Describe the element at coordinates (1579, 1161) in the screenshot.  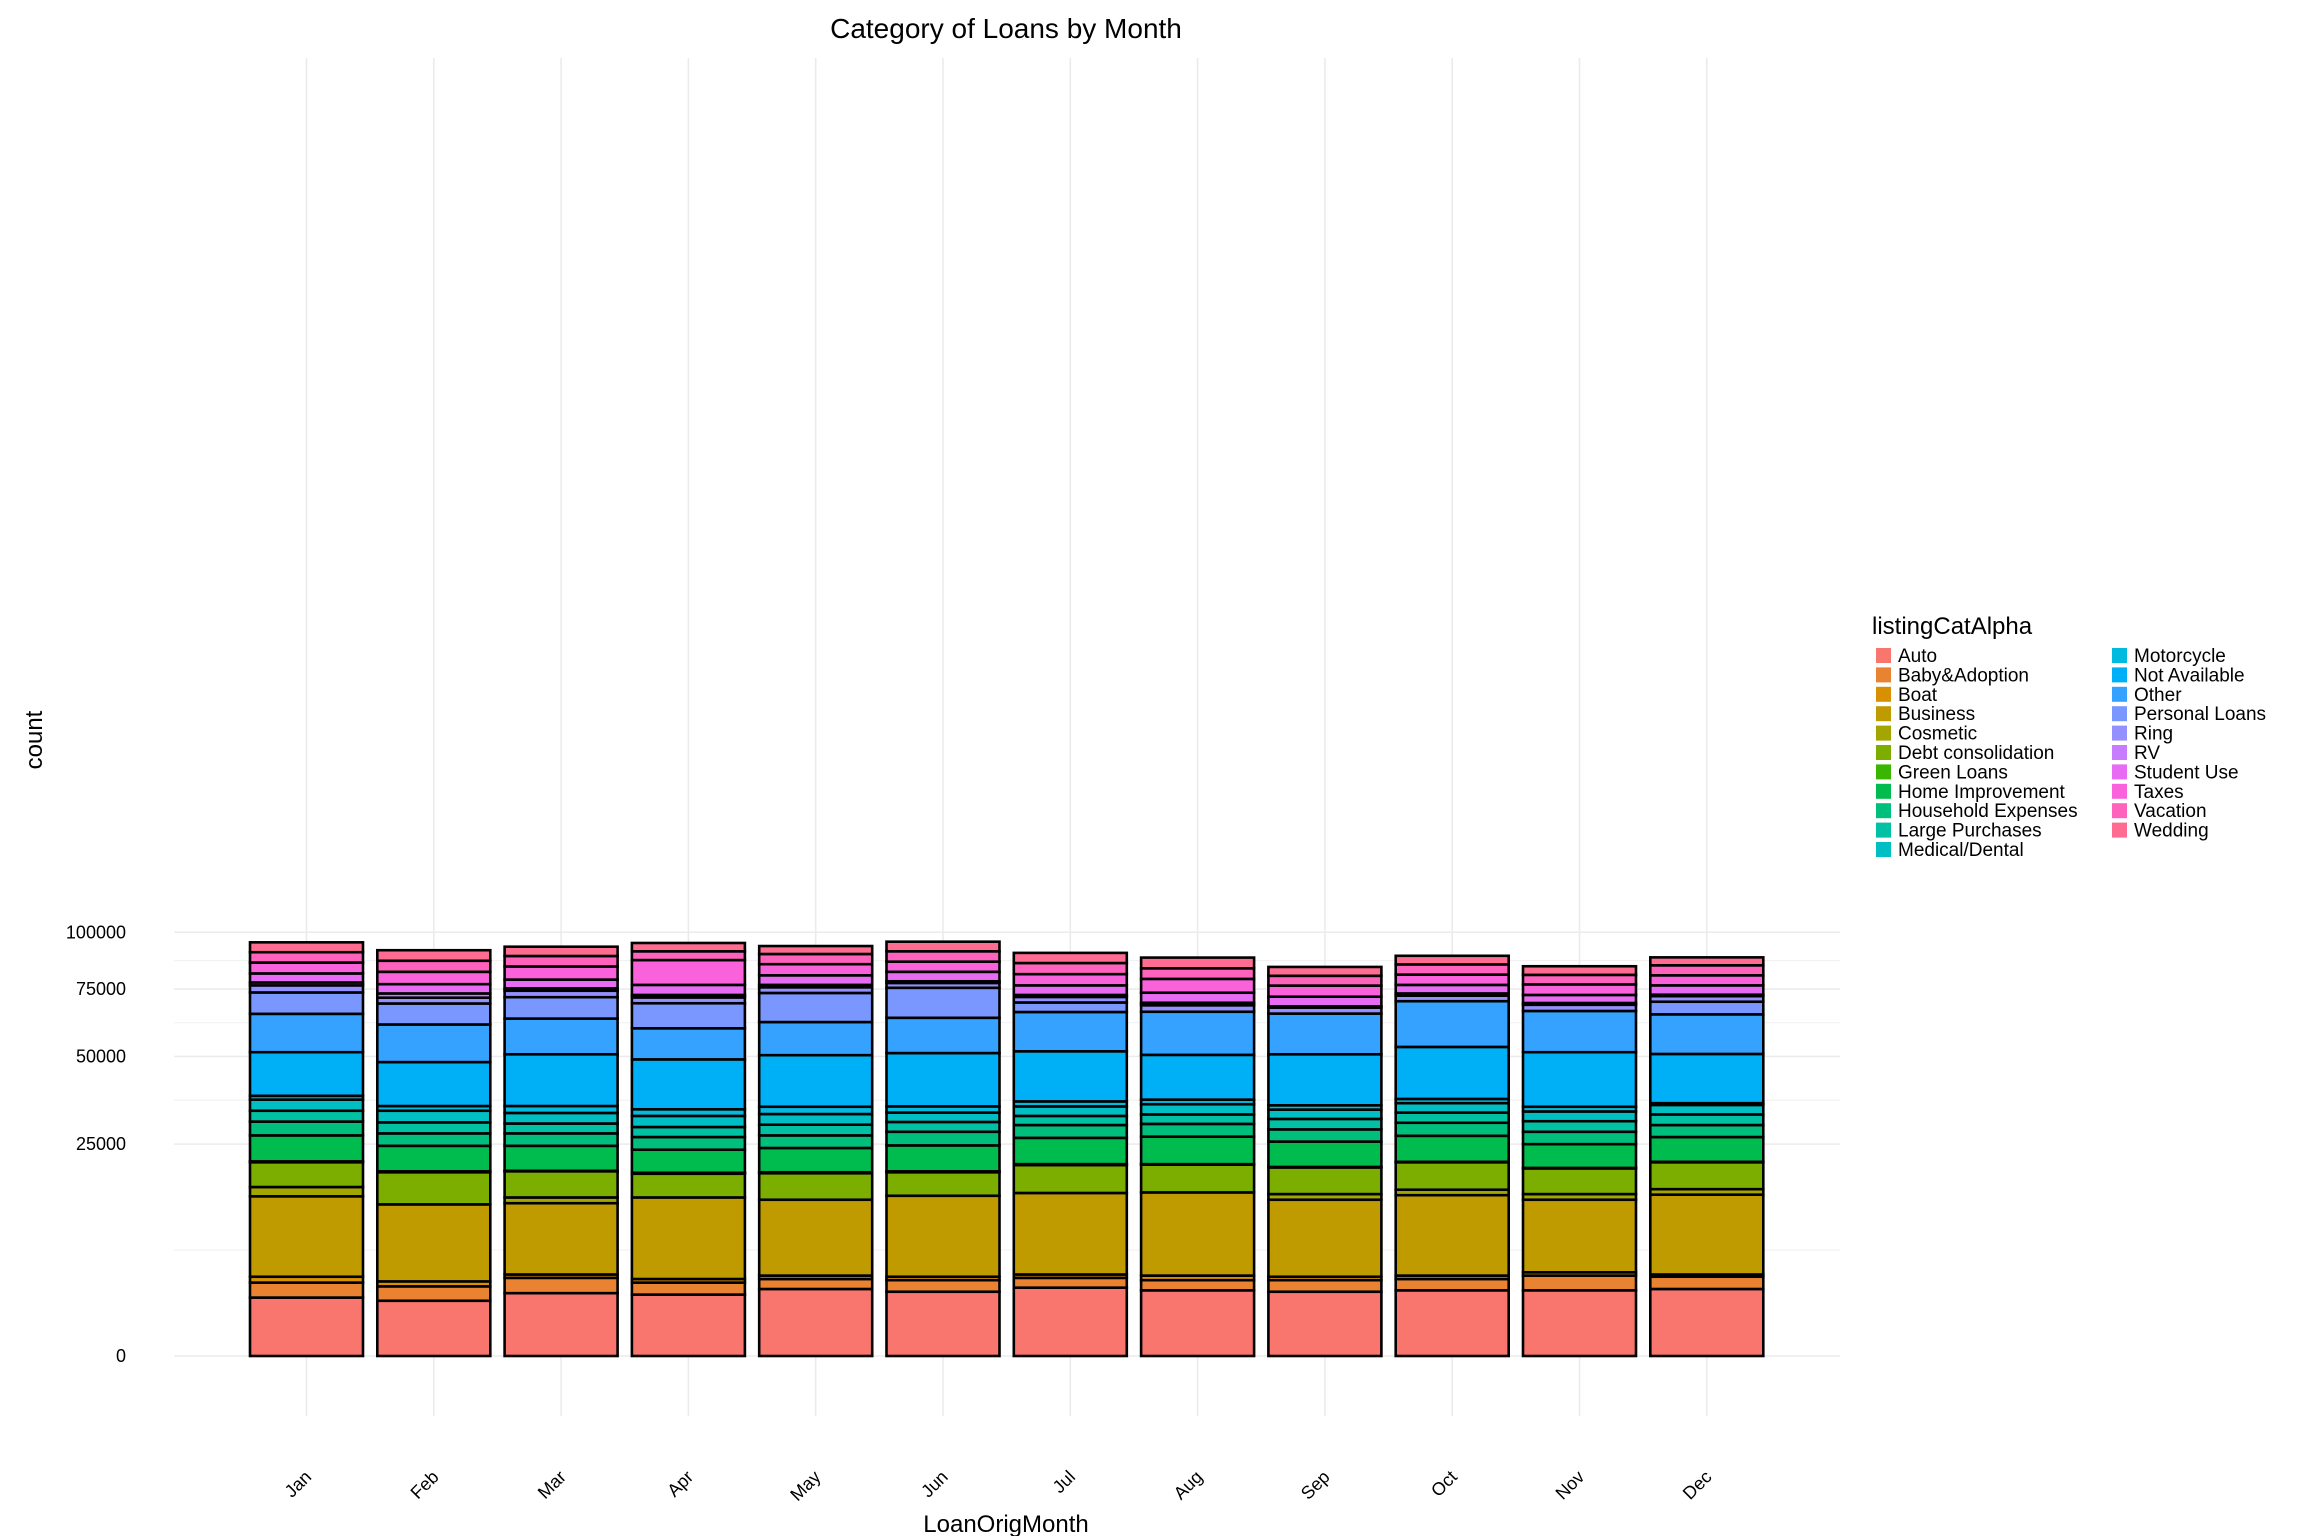
I see `bar-stack-nov` at that location.